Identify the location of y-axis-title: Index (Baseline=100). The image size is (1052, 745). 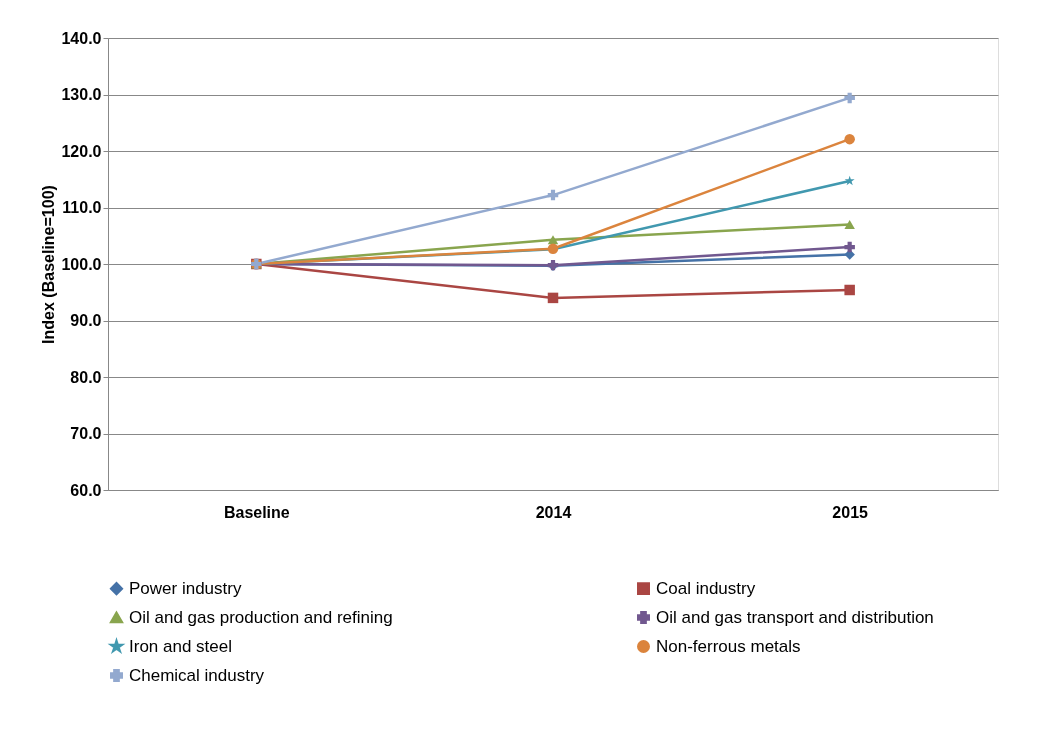
(49, 264).